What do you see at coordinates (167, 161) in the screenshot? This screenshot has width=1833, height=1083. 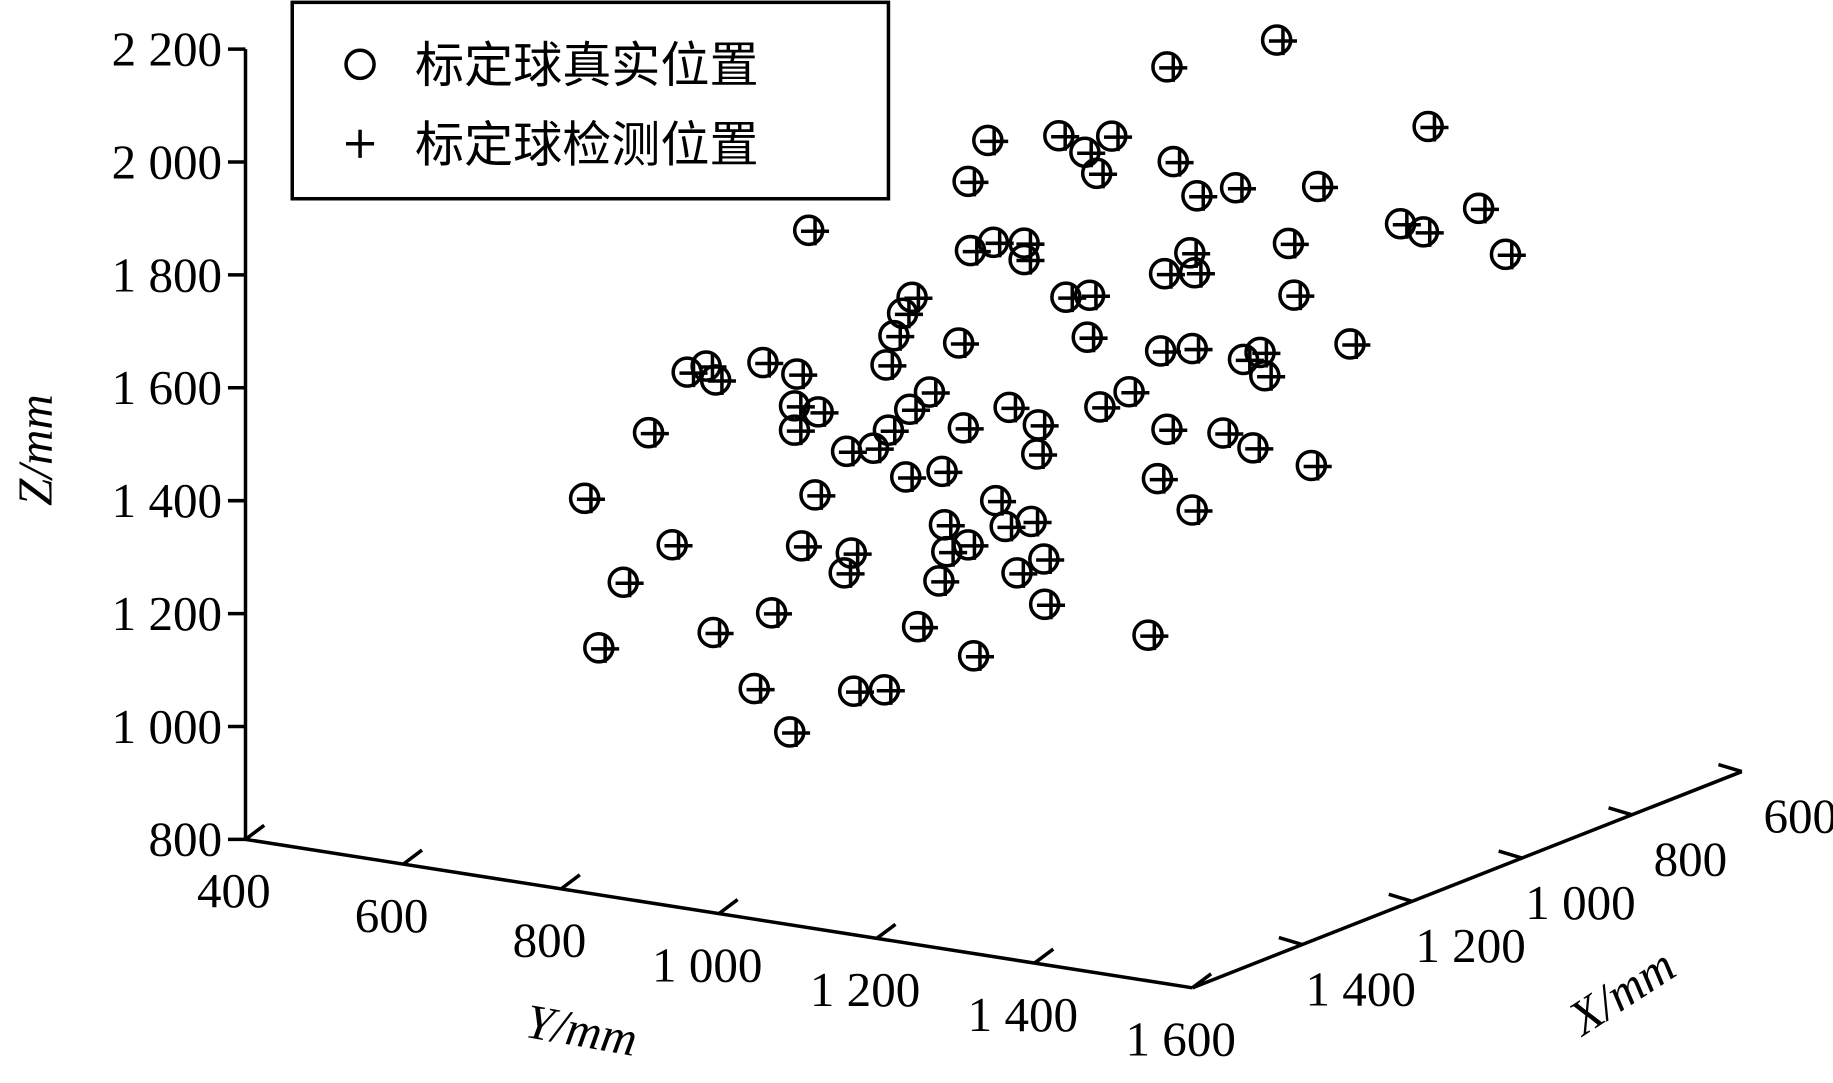 I see `z-tick-label: 2 000` at bounding box center [167, 161].